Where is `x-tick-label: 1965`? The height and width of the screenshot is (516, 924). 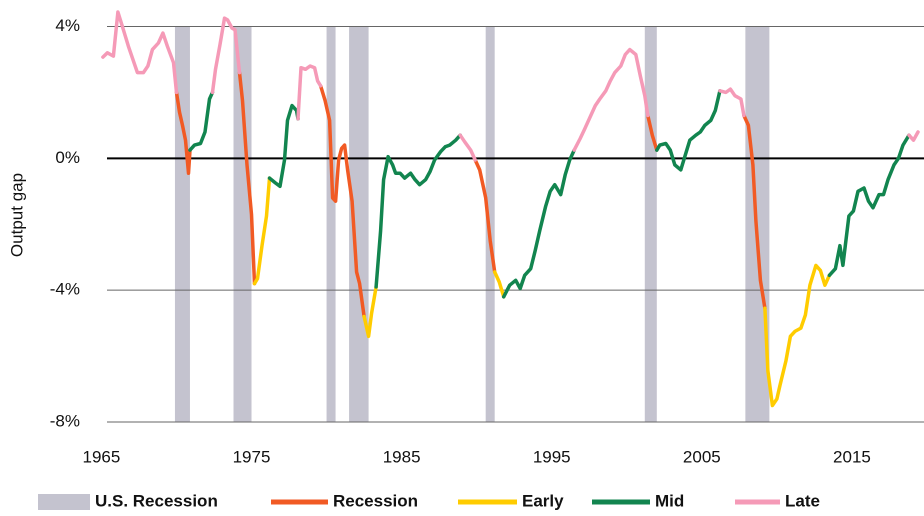
x-tick-label: 1965 is located at coordinates (101, 456).